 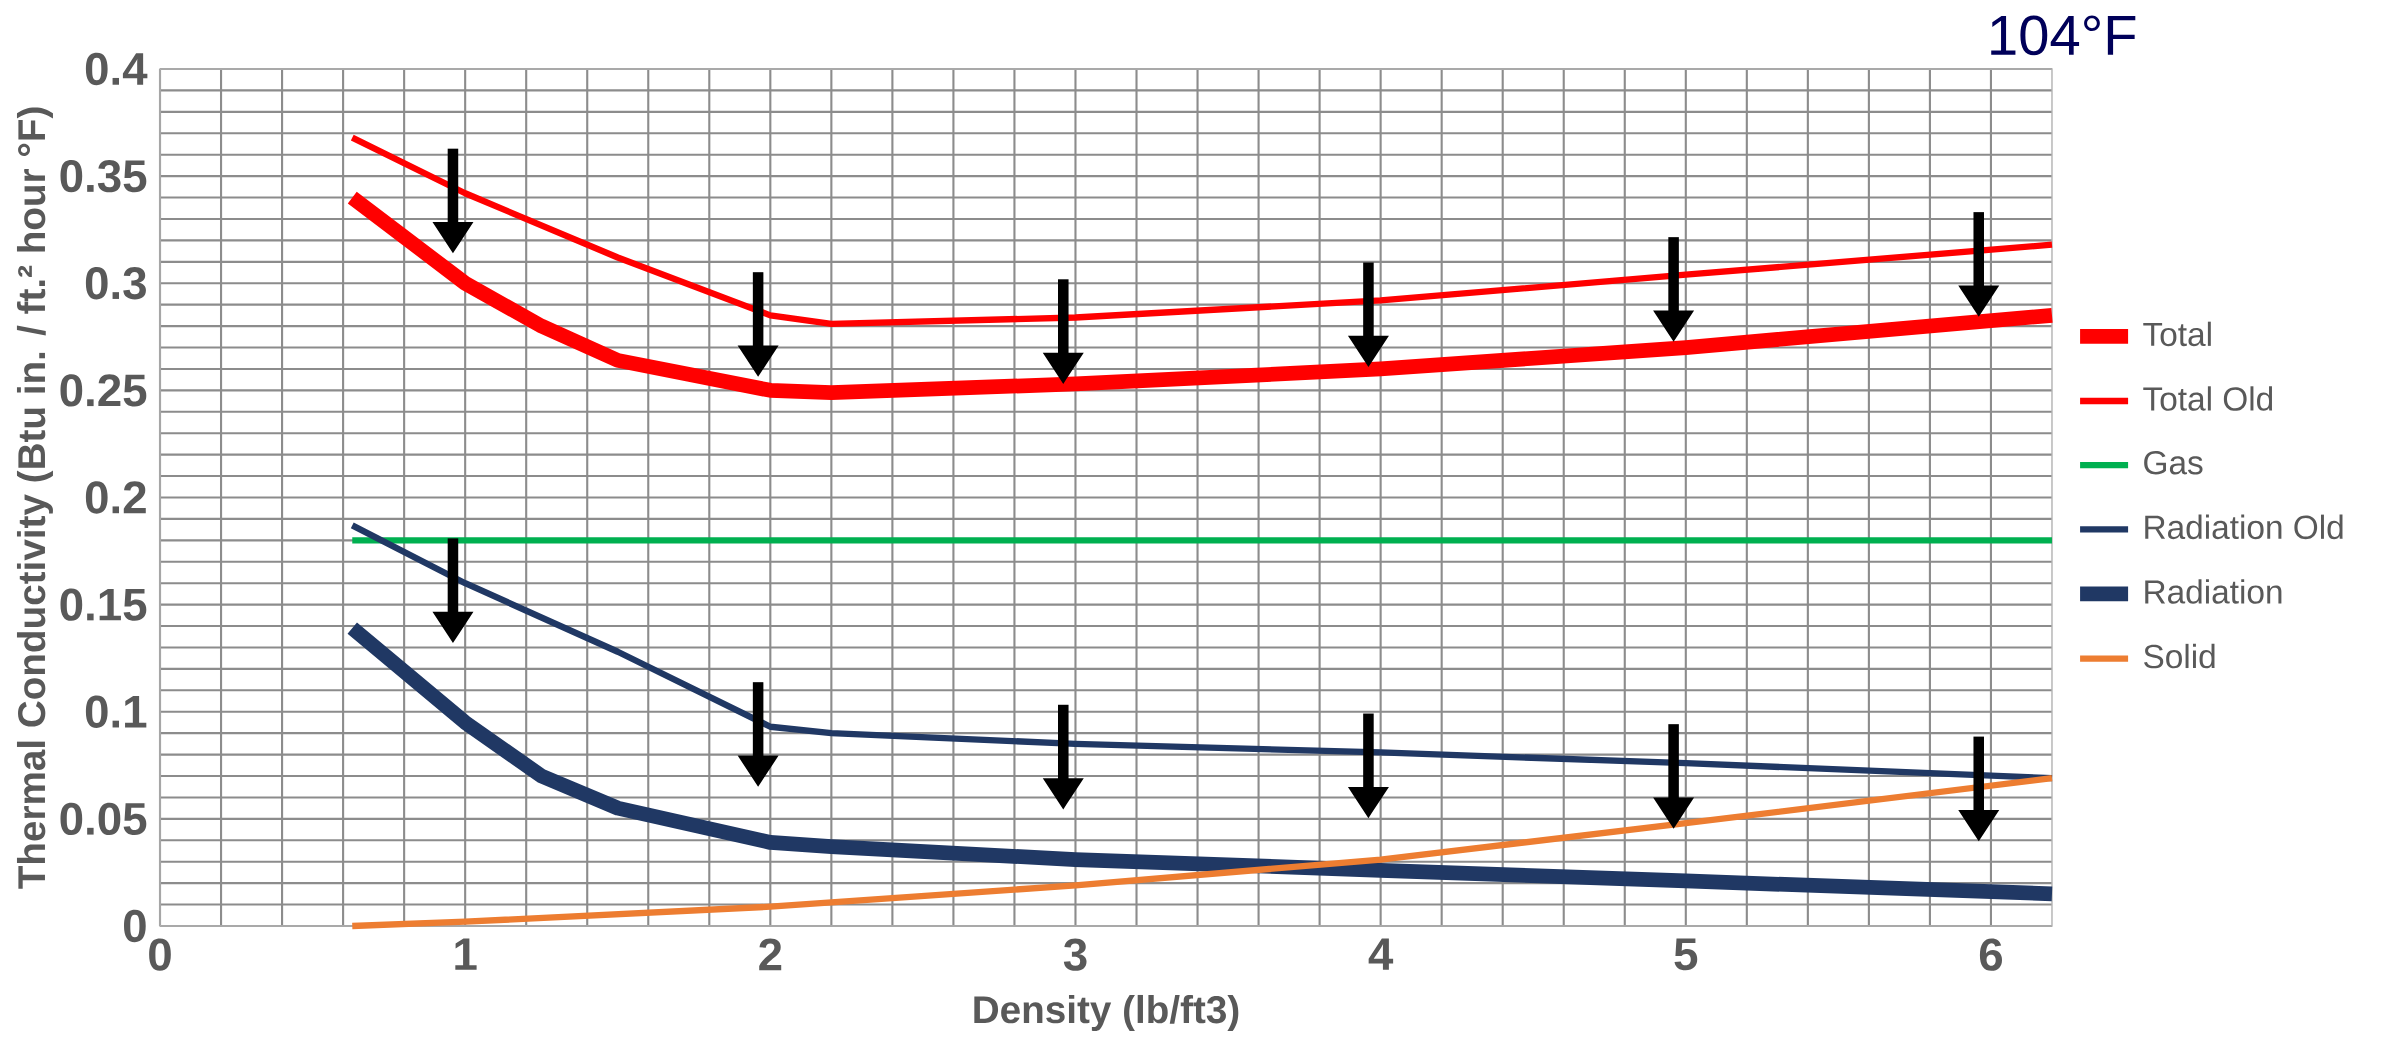 I want to click on legend-label: Solid, so click(x=2179, y=656).